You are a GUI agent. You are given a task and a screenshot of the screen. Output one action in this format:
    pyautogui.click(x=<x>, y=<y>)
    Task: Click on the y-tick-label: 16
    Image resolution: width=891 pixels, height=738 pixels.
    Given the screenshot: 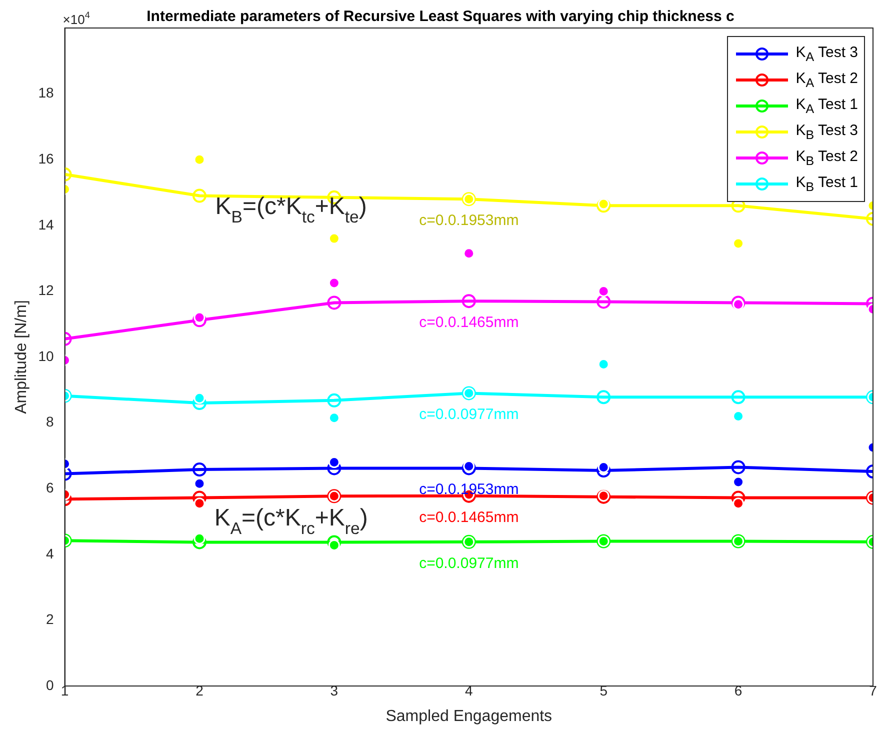 What is the action you would take?
    pyautogui.click(x=46, y=158)
    